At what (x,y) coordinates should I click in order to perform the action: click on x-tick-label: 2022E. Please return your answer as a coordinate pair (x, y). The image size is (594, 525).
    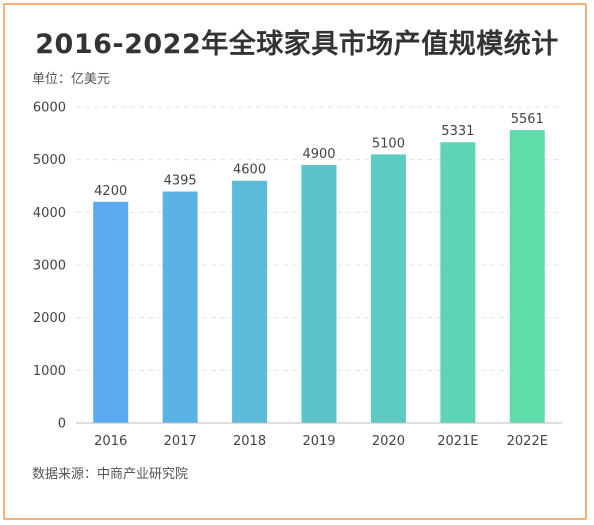
    Looking at the image, I should click on (527, 441).